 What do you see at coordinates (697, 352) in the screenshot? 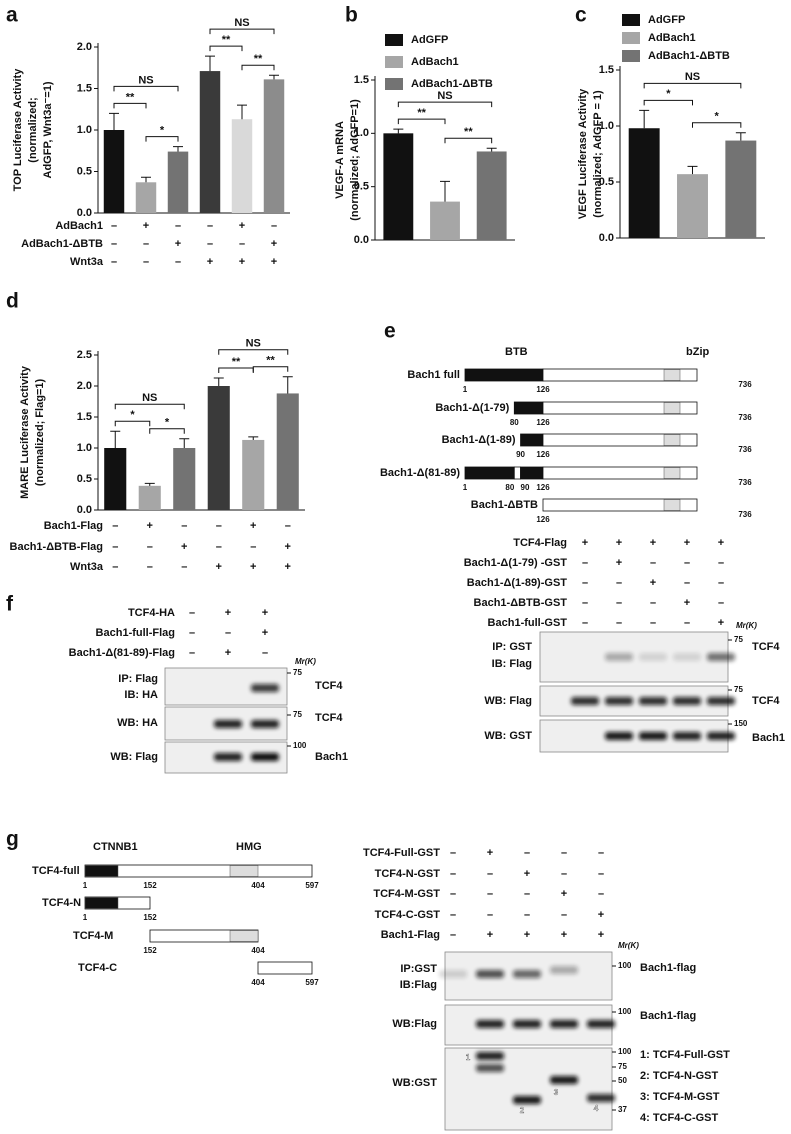
I see `domain-label: bZip` at bounding box center [697, 352].